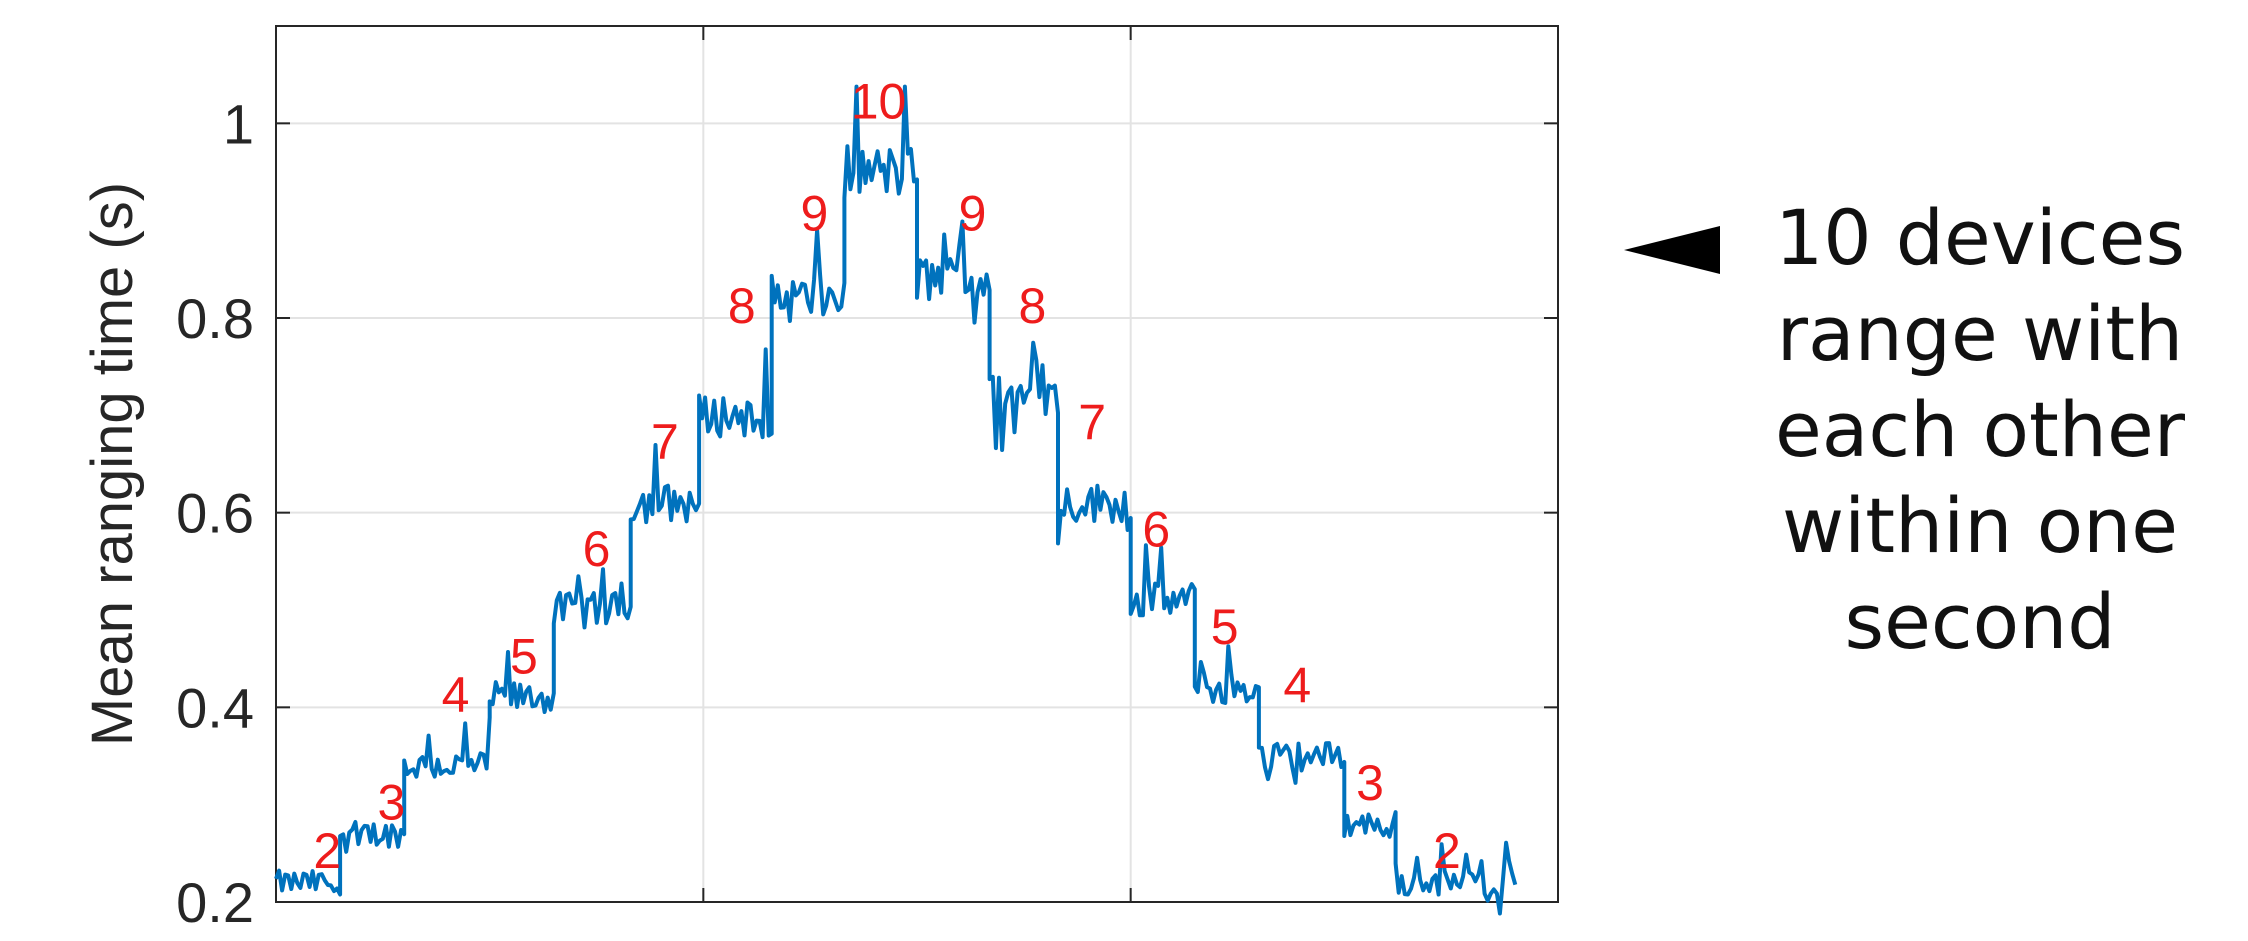 Image resolution: width=2248 pixels, height=941 pixels. Describe the element at coordinates (215, 707) in the screenshot. I see `y-tick-label: 0.4` at that location.